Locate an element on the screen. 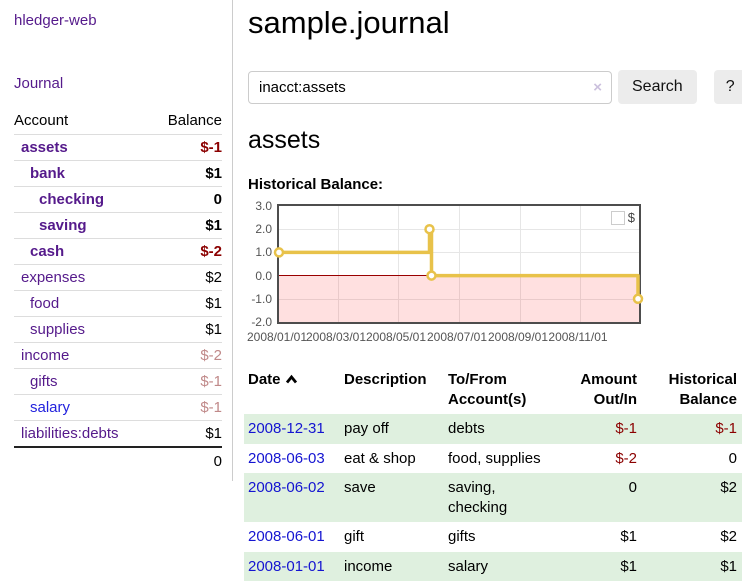 The image size is (742, 582). search-form: × Search ? is located at coordinates (495, 87).